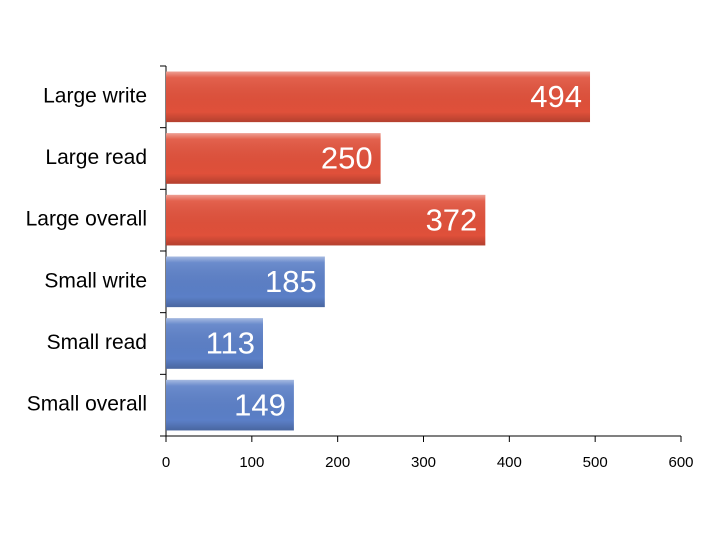  What do you see at coordinates (87, 404) in the screenshot?
I see `y-tick-label: Small overall` at bounding box center [87, 404].